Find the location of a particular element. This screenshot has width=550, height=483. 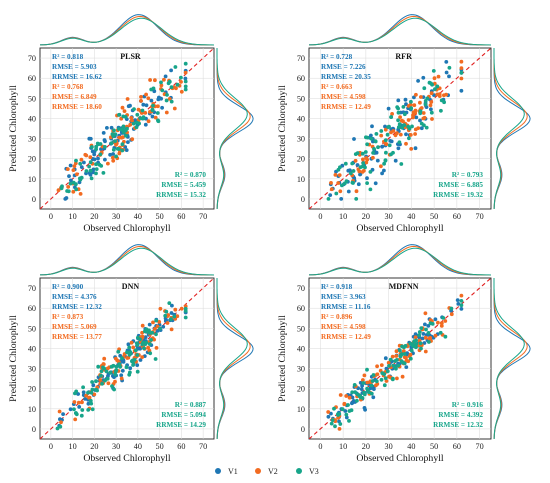

x-tick-label: 30 is located at coordinates (116, 446).